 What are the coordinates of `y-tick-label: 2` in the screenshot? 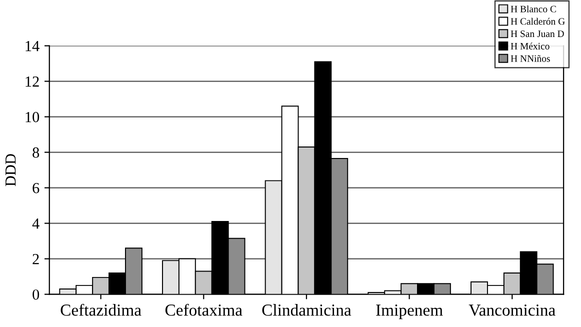 It's located at (35, 259).